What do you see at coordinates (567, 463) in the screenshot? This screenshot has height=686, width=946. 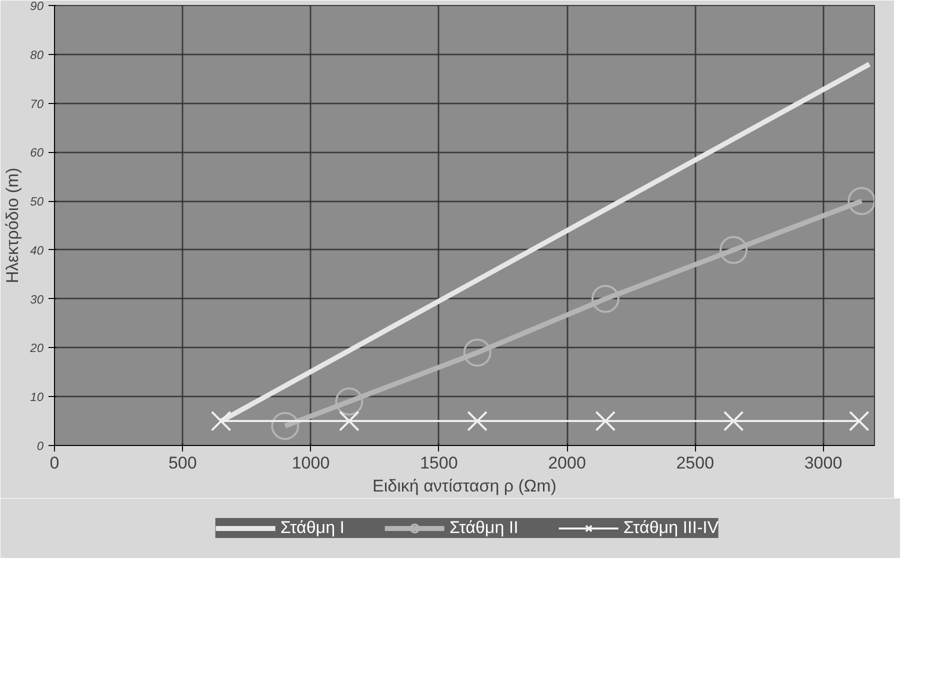 I see `x-tick-label: 2000` at bounding box center [567, 463].